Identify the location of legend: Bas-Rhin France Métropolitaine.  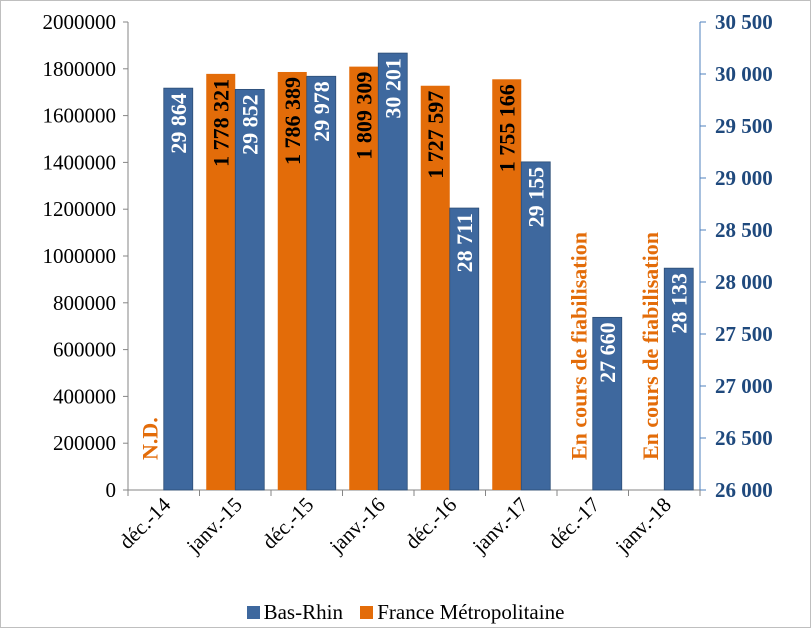
(405, 612).